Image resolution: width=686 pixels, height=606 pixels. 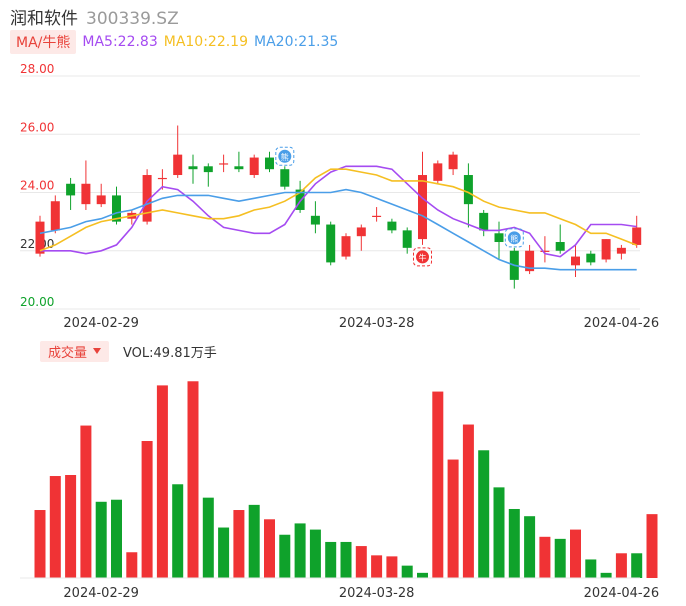 I want to click on y-tick-label: 28.00, so click(x=37, y=69).